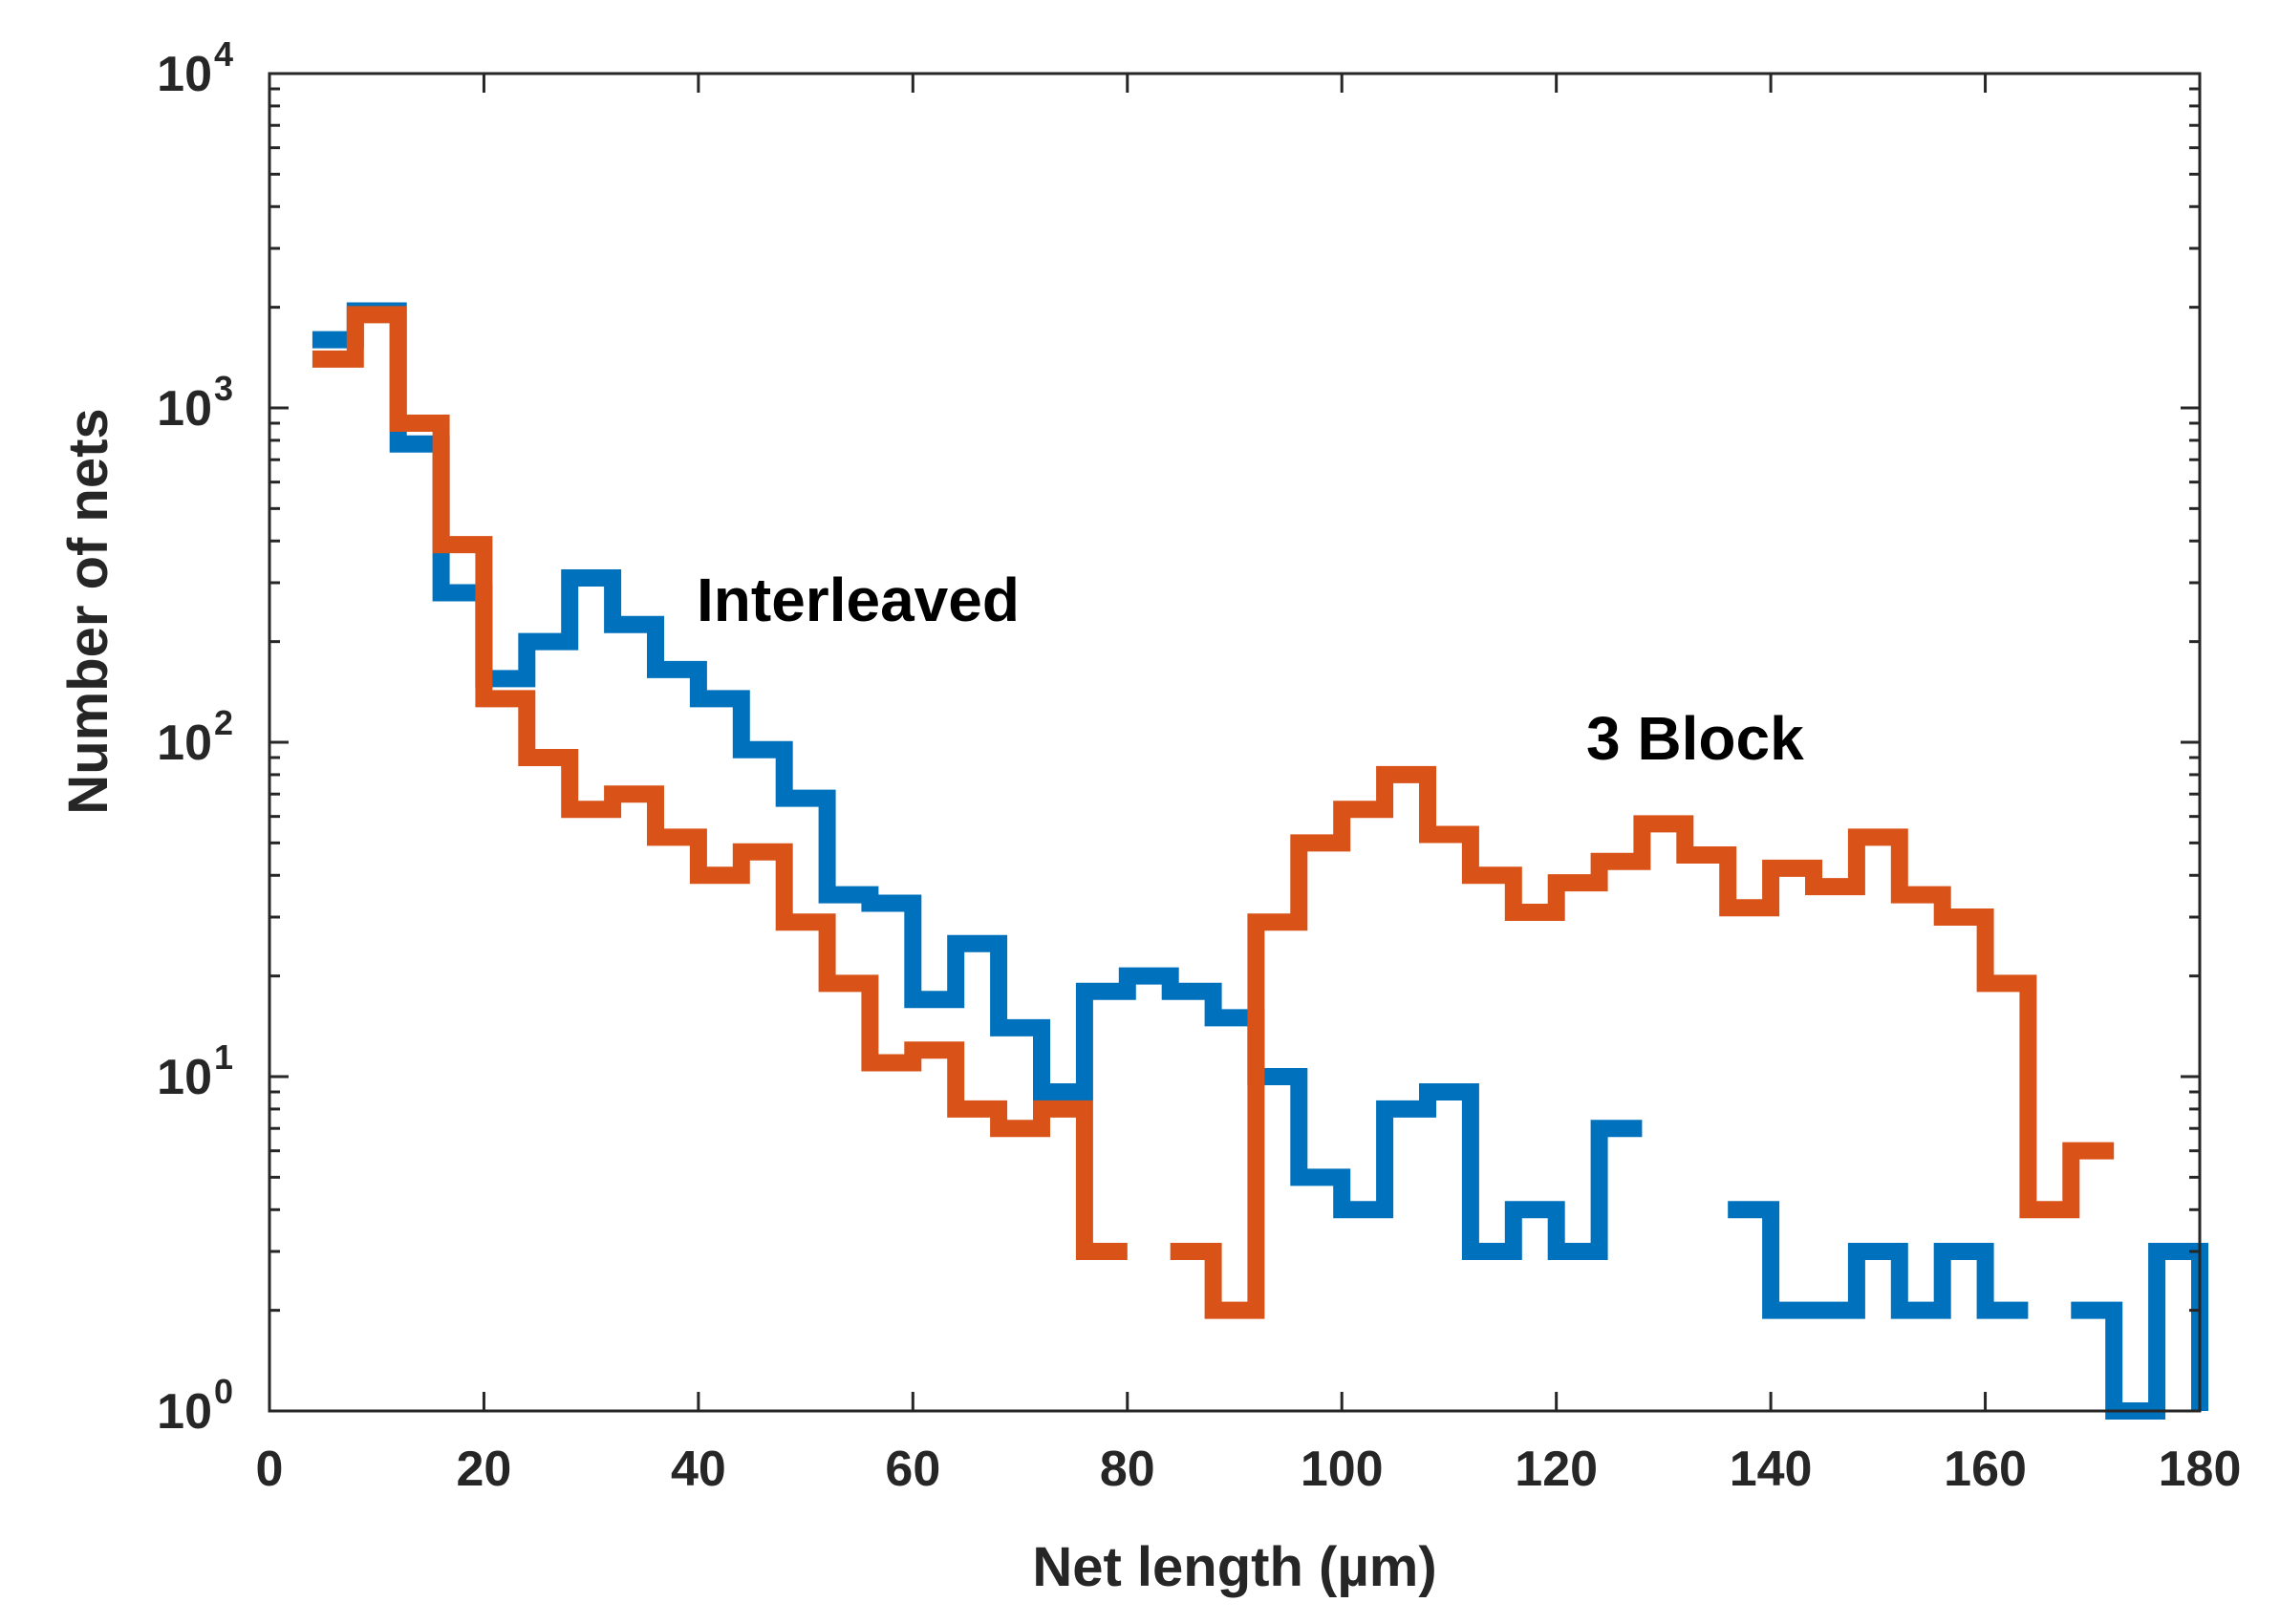 This screenshot has width=2280, height=1624. I want to click on x-tick-label-9: 180, so click(2200, 1470).